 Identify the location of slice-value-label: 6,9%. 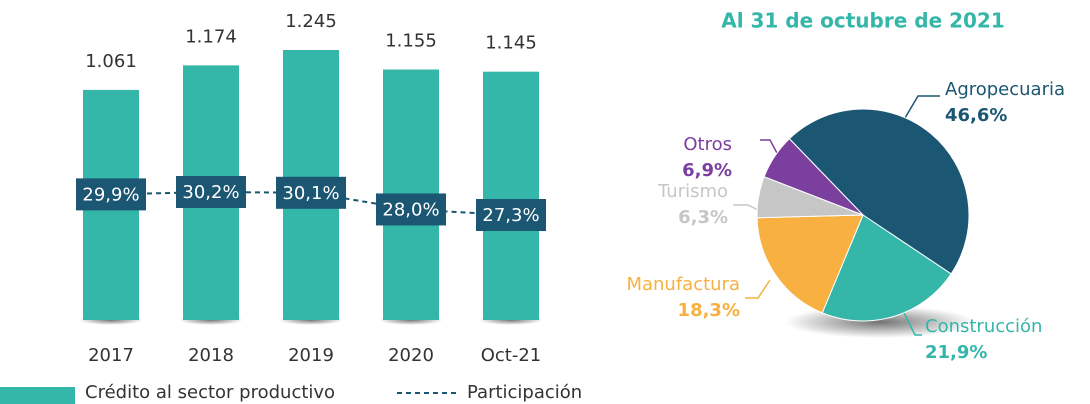
(707, 170).